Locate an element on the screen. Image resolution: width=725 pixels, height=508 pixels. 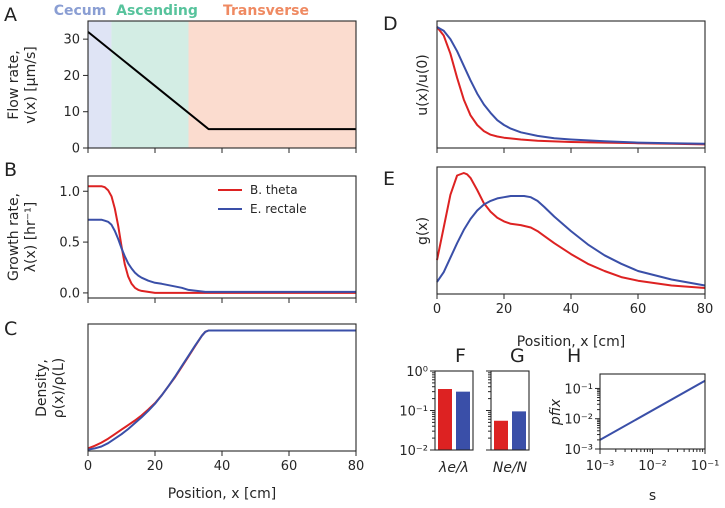
y-axis-label-d: u(x)/u(0) is located at coordinates (423, 85).